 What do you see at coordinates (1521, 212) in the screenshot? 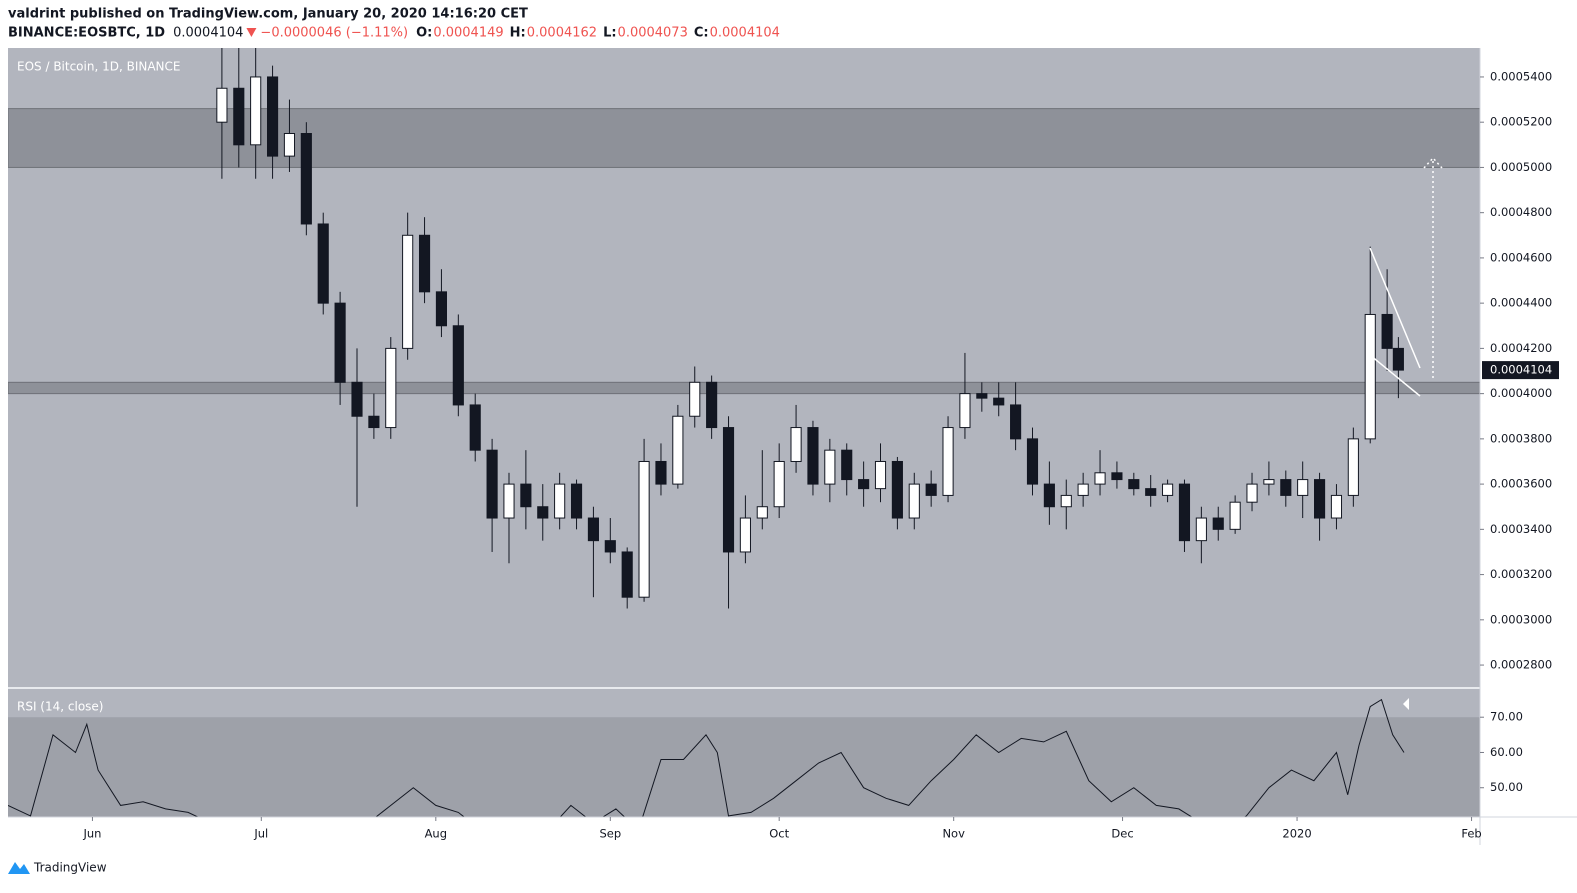
I see `y-tick-label: 0.0004800` at bounding box center [1521, 212].